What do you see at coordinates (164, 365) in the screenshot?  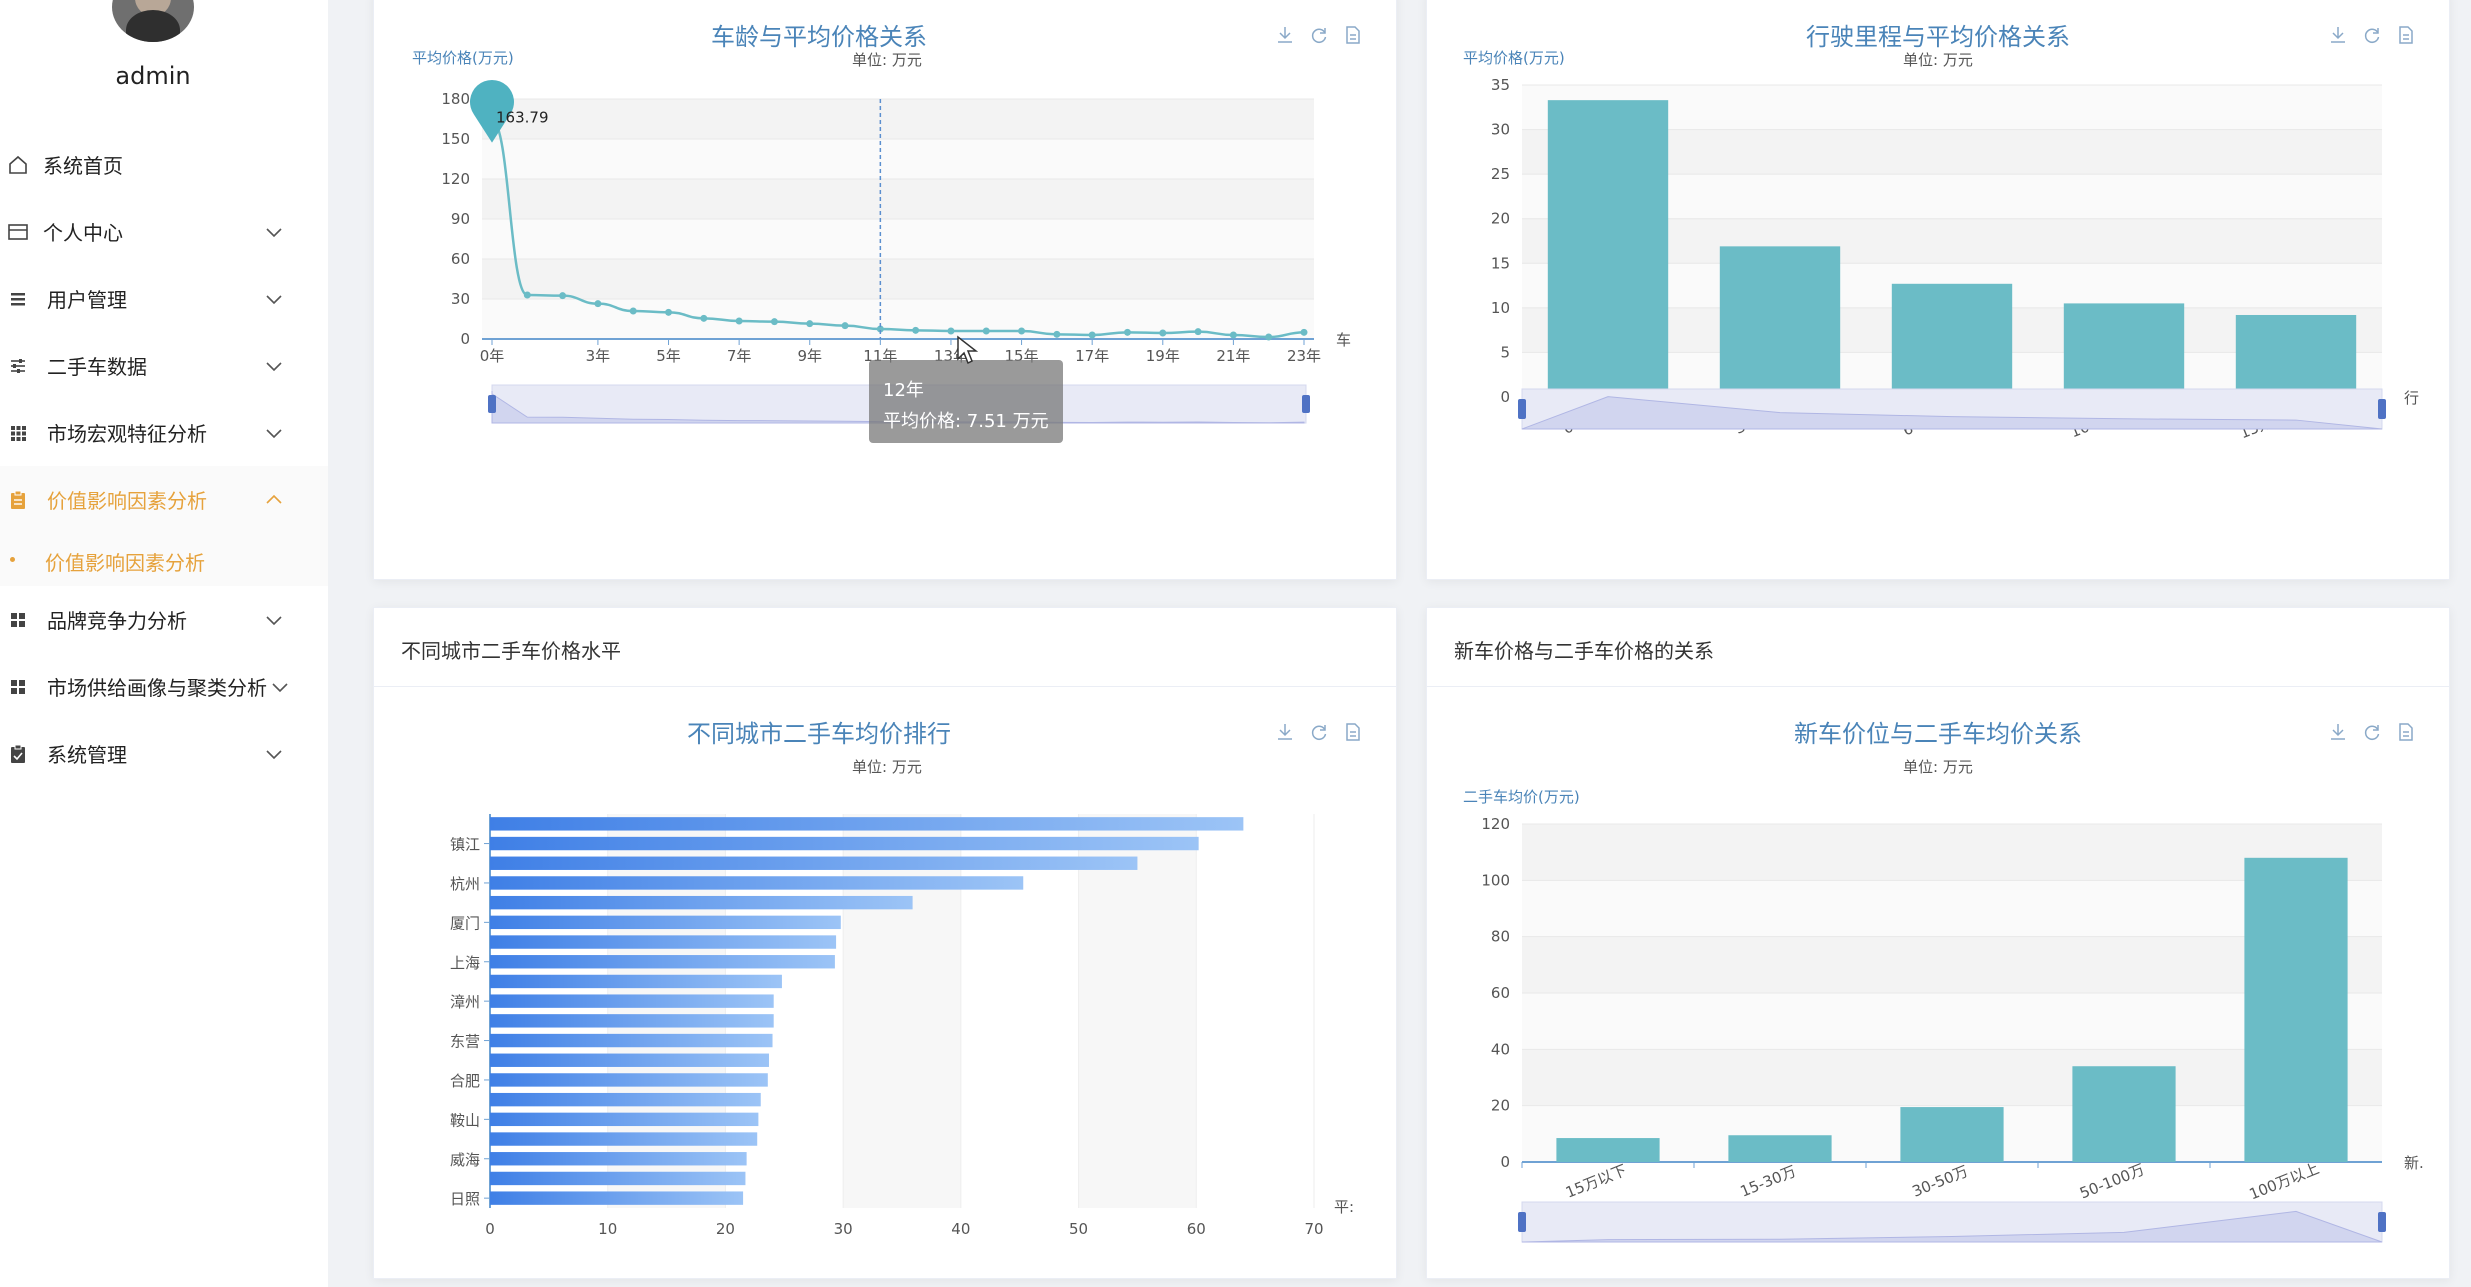 I see `sidebar-item-used-car-data: 二手车数据` at bounding box center [164, 365].